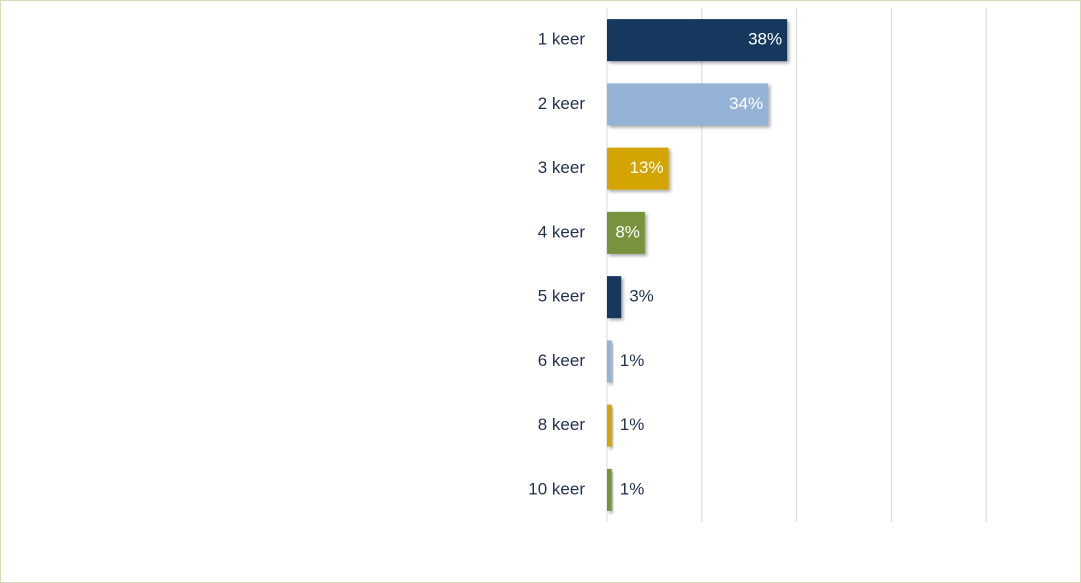  Describe the element at coordinates (556, 488) in the screenshot. I see `y-tick-label: 10 keer` at that location.